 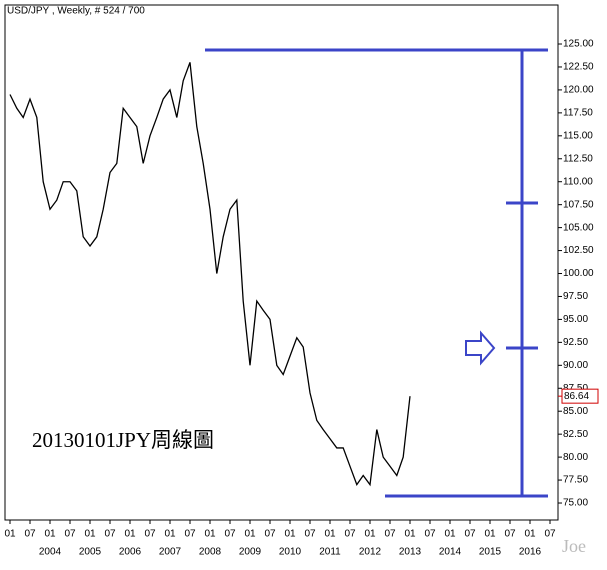 I want to click on y-tick-label: 102.50, so click(x=578, y=250).